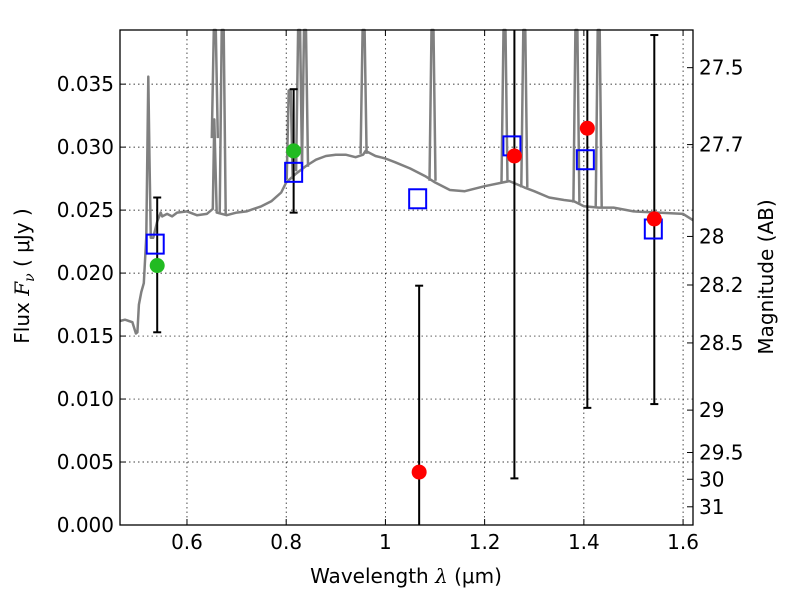 Image resolution: width=800 pixels, height=600 pixels. Describe the element at coordinates (485, 542) in the screenshot. I see `x-tick-label: 1.2` at that location.